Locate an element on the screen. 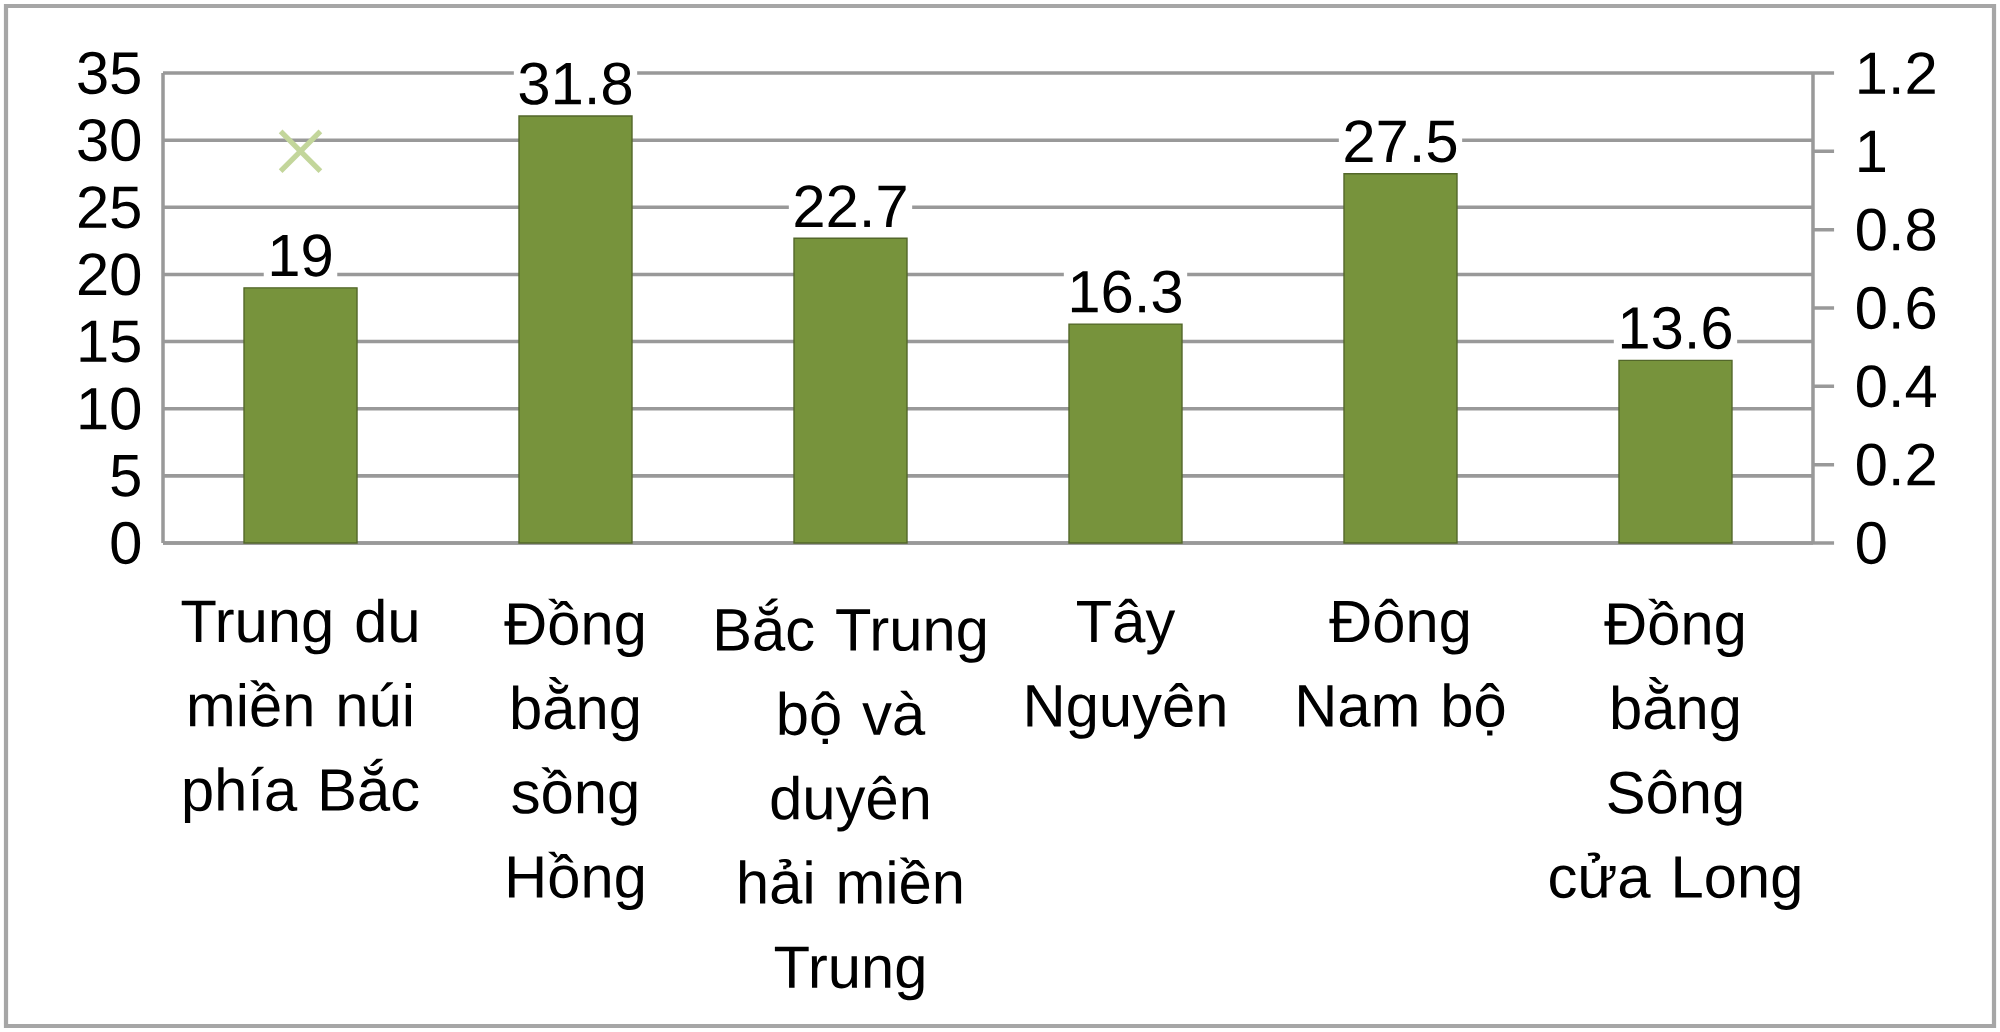 The height and width of the screenshot is (1032, 2000). data-label: 13.6 is located at coordinates (1676, 328).